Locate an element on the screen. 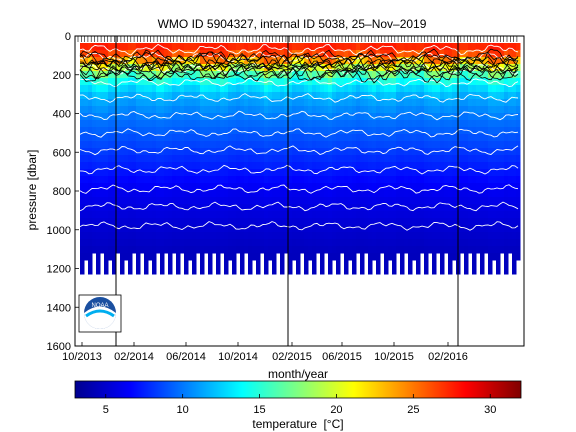 Image resolution: width=576 pixels, height=432 pixels. profile-tick-marks is located at coordinates (297, 39).